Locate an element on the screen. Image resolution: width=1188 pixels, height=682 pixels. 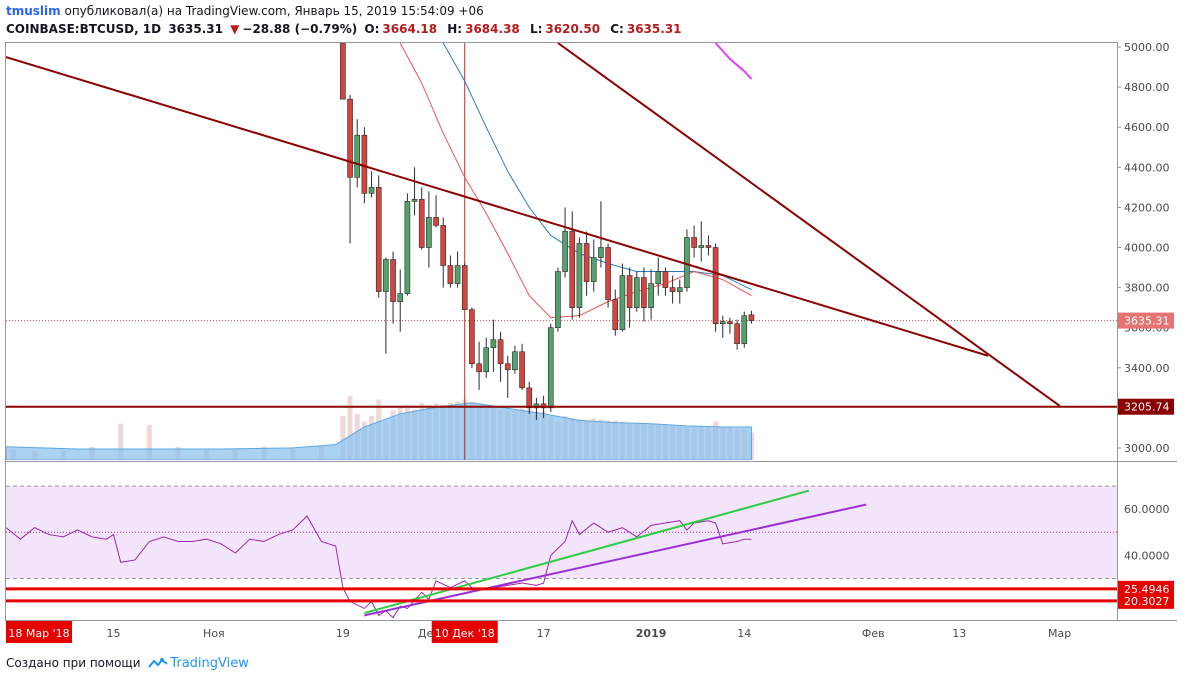
rsi-tick-label: 40.0000 is located at coordinates (1147, 555).